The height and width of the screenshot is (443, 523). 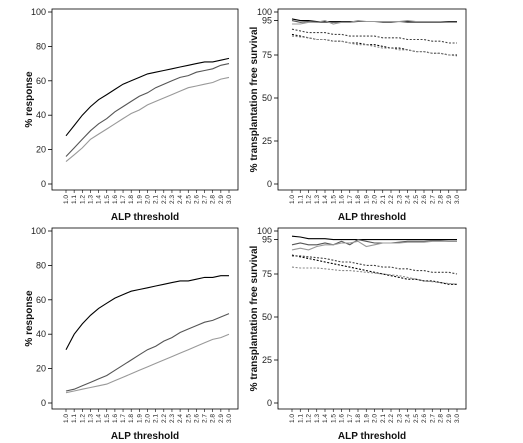 I want to click on y-tick-label: 50, so click(x=267, y=317).